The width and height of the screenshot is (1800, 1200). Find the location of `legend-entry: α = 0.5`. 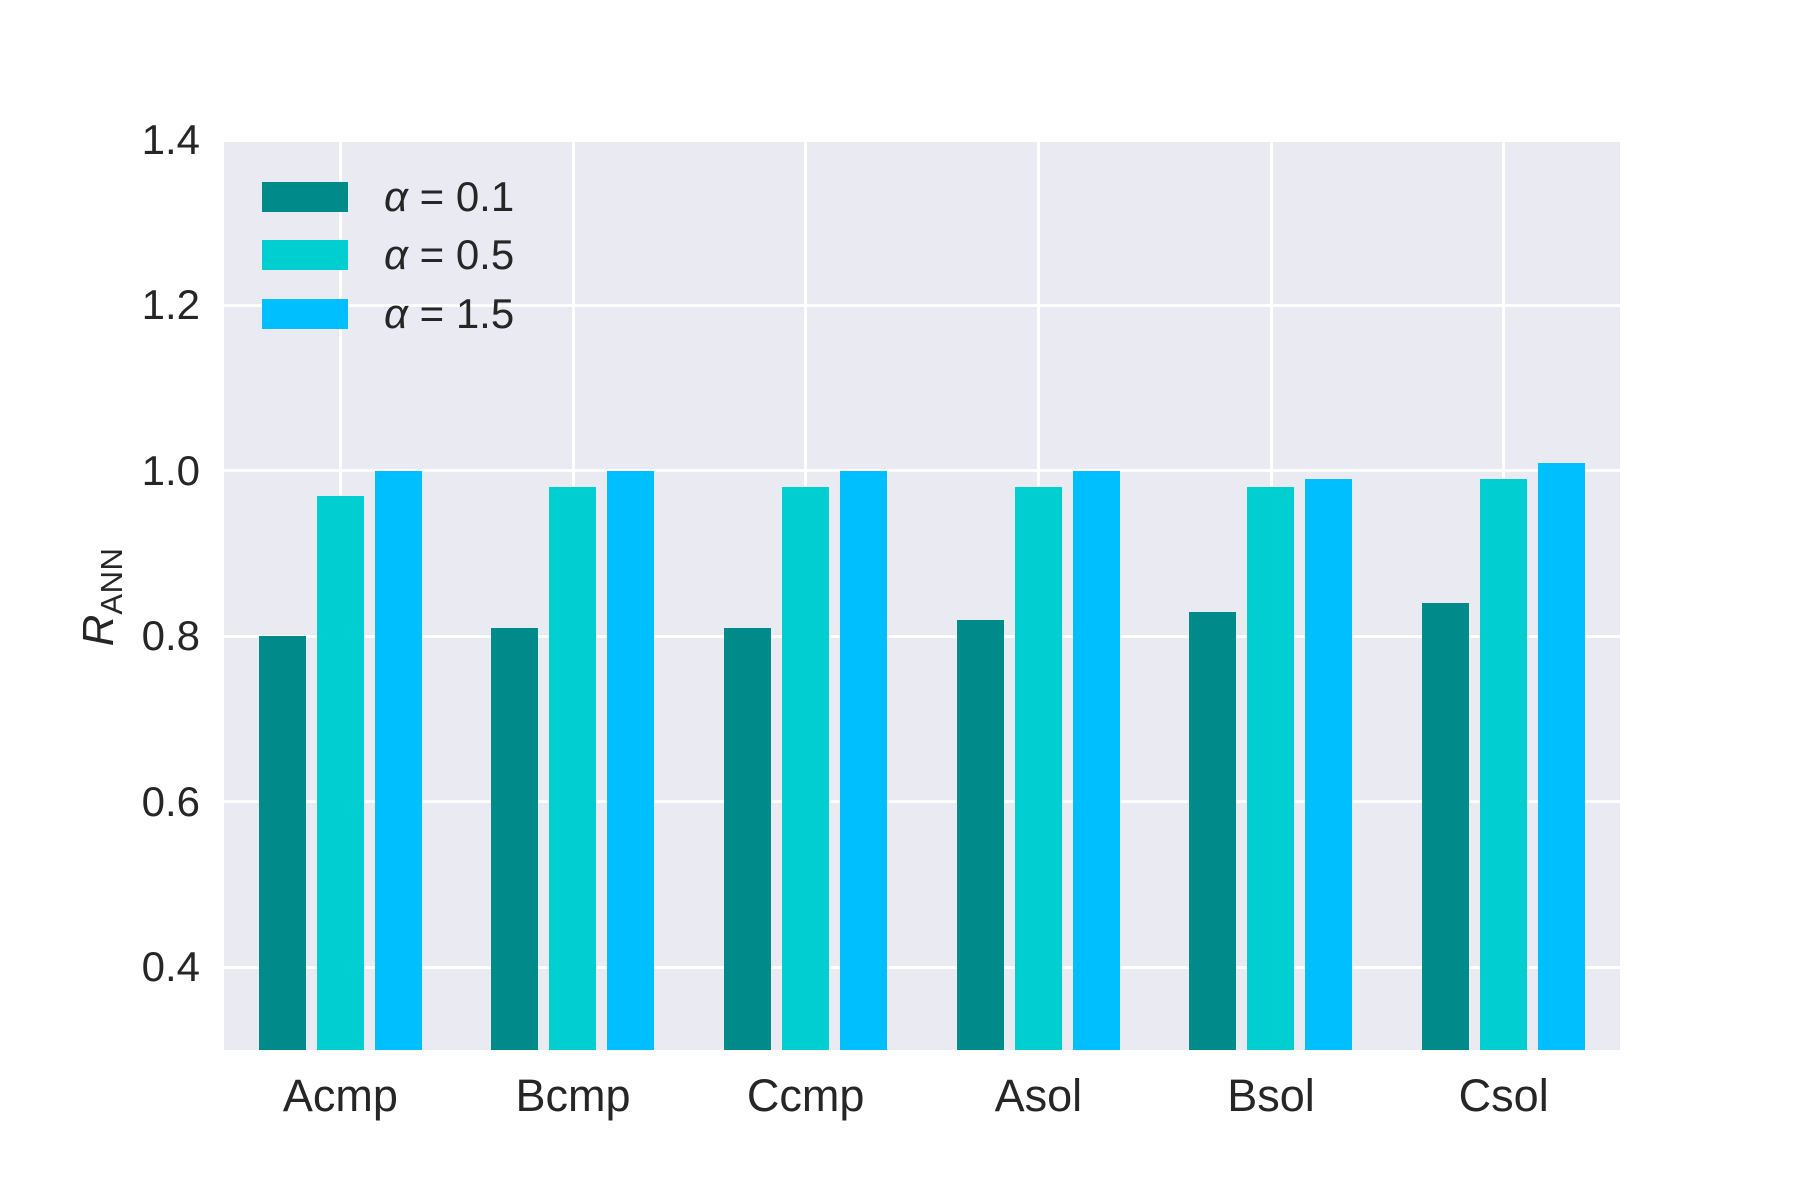

legend-entry: α = 0.5 is located at coordinates (388, 255).